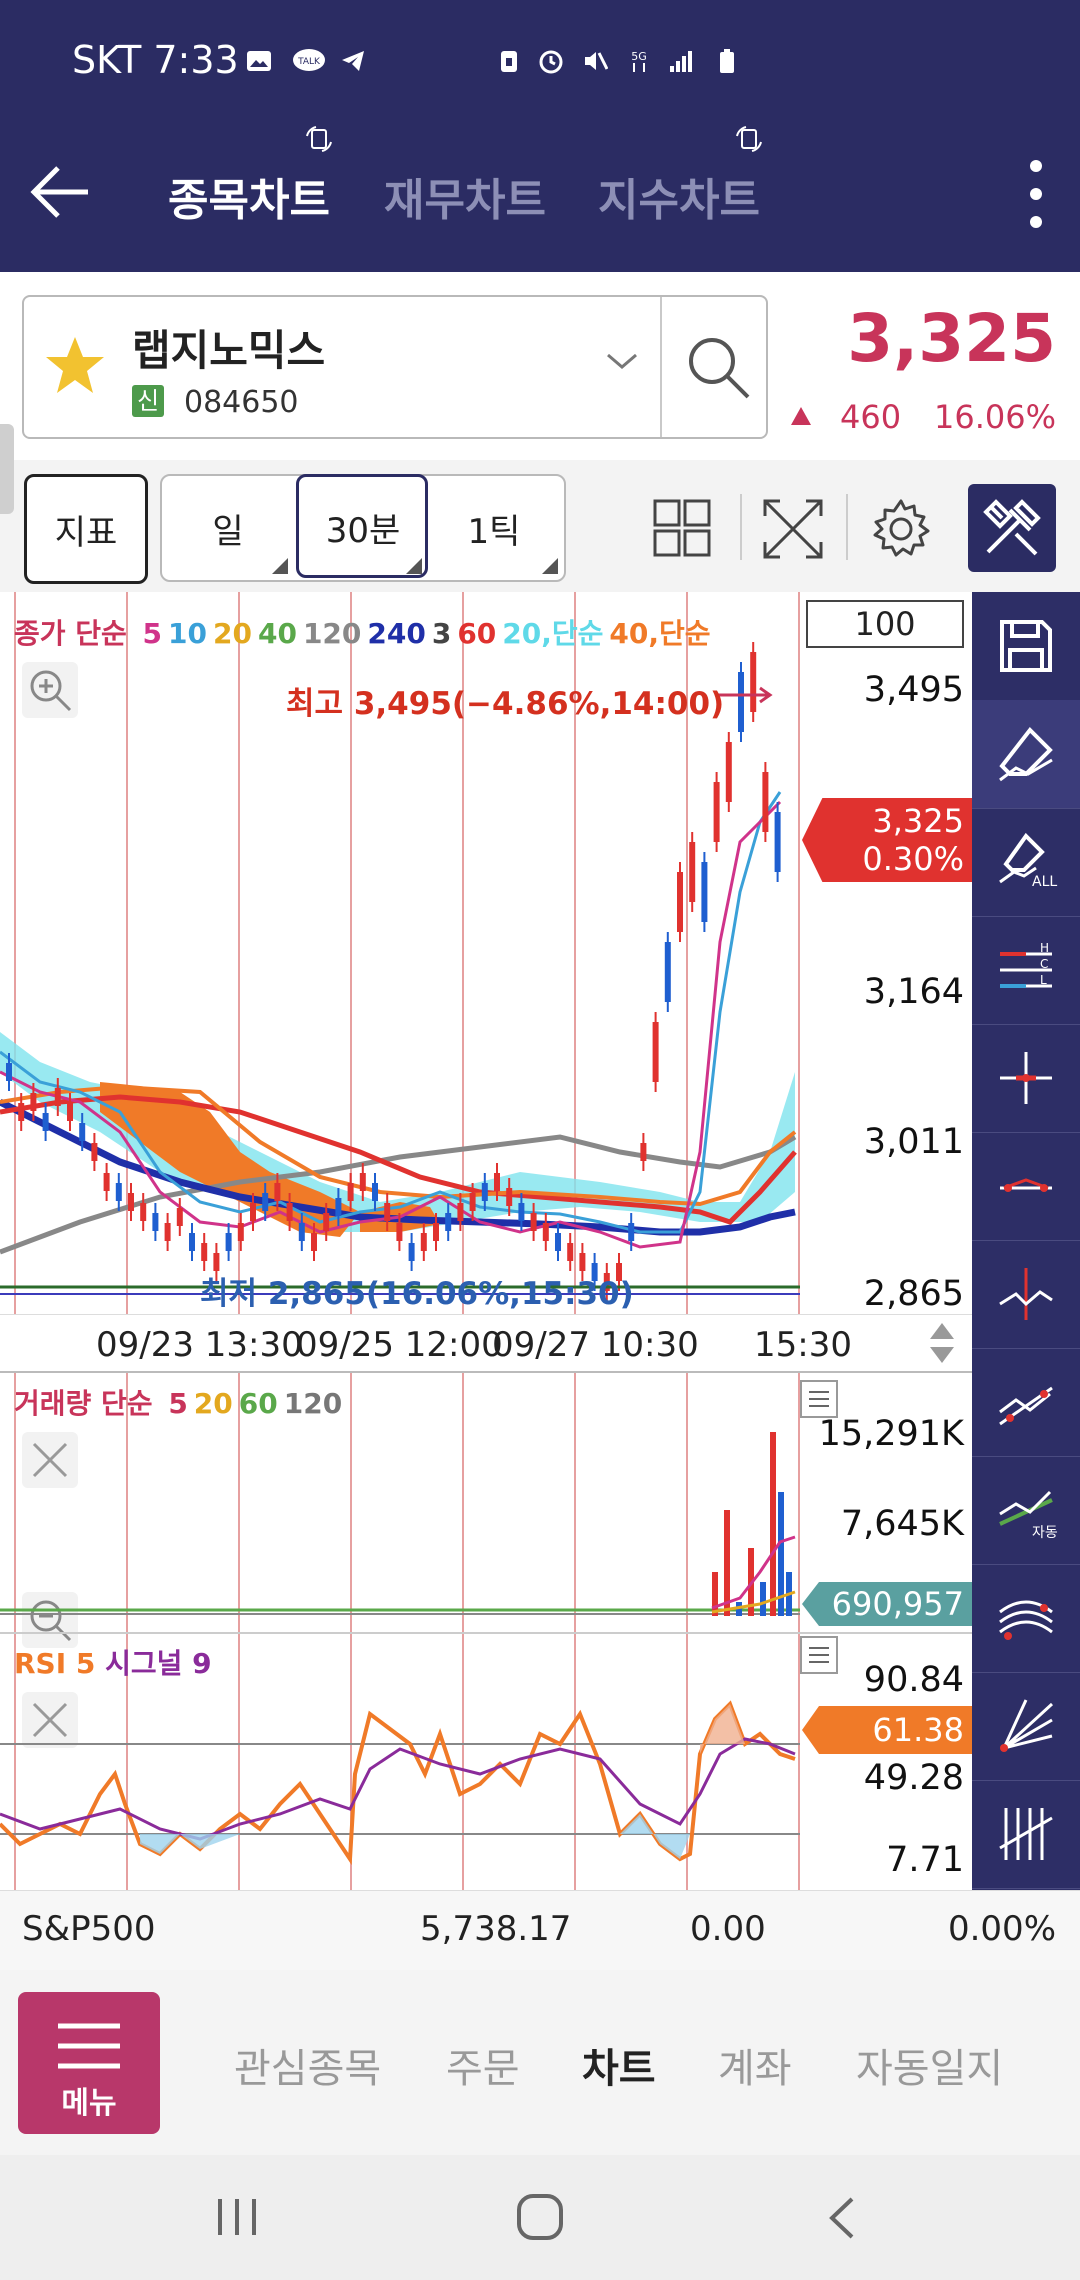 The width and height of the screenshot is (1080, 2280). I want to click on nav-chart: 차트, so click(619, 2069).